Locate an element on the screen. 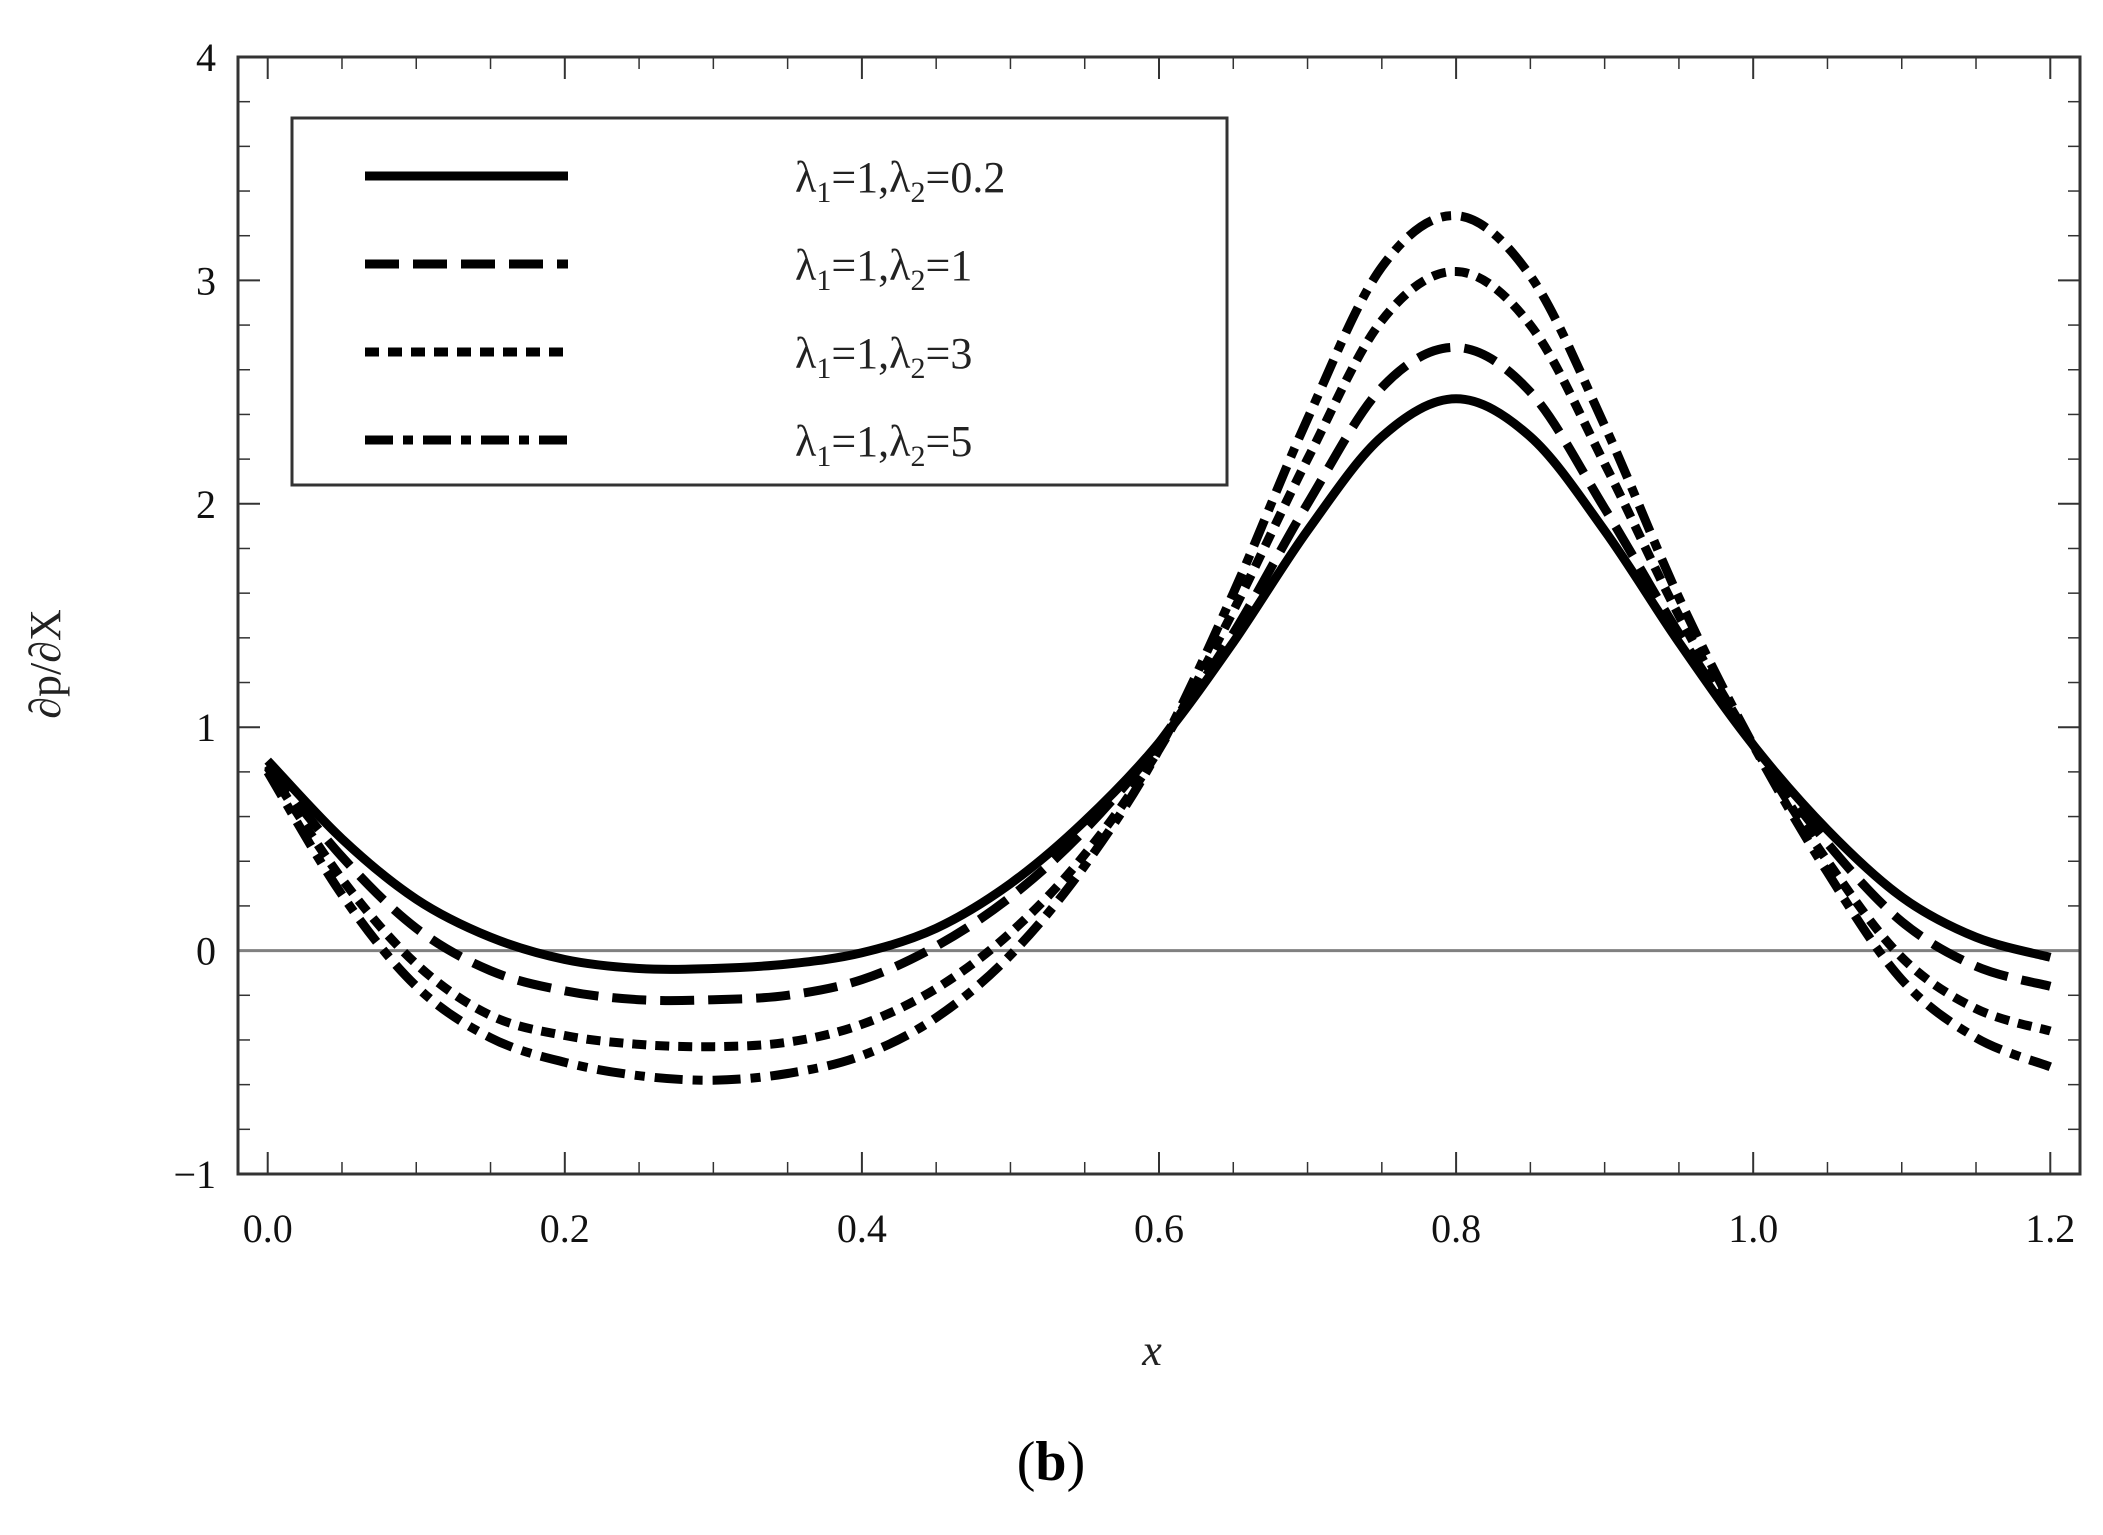 This screenshot has height=1535, width=2103. x-tick-label: 1.2 is located at coordinates (2050, 1228).